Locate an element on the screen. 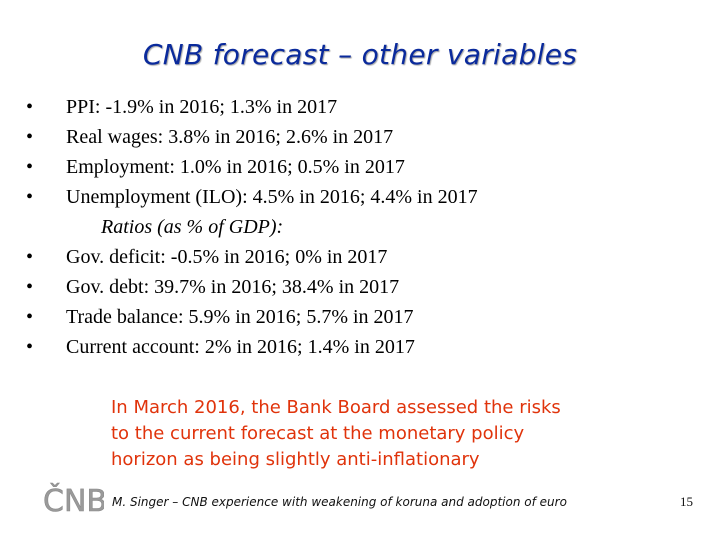  ratios-heading: Ratios (as % of GDP): is located at coordinates (192, 227).